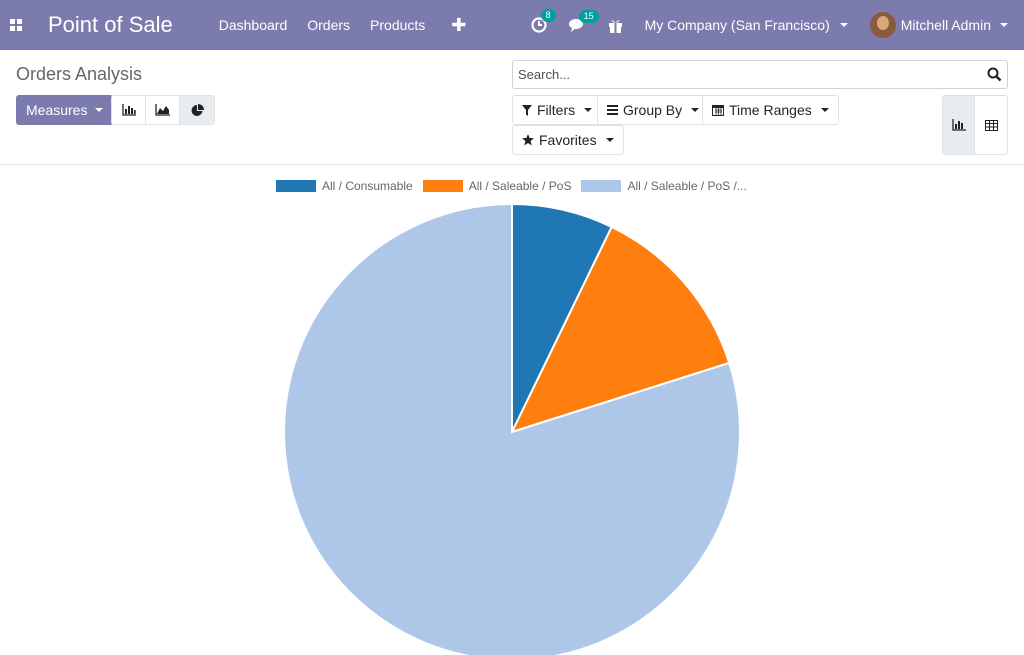 The height and width of the screenshot is (655, 1024). I want to click on activity-button: 8, so click(543, 21).